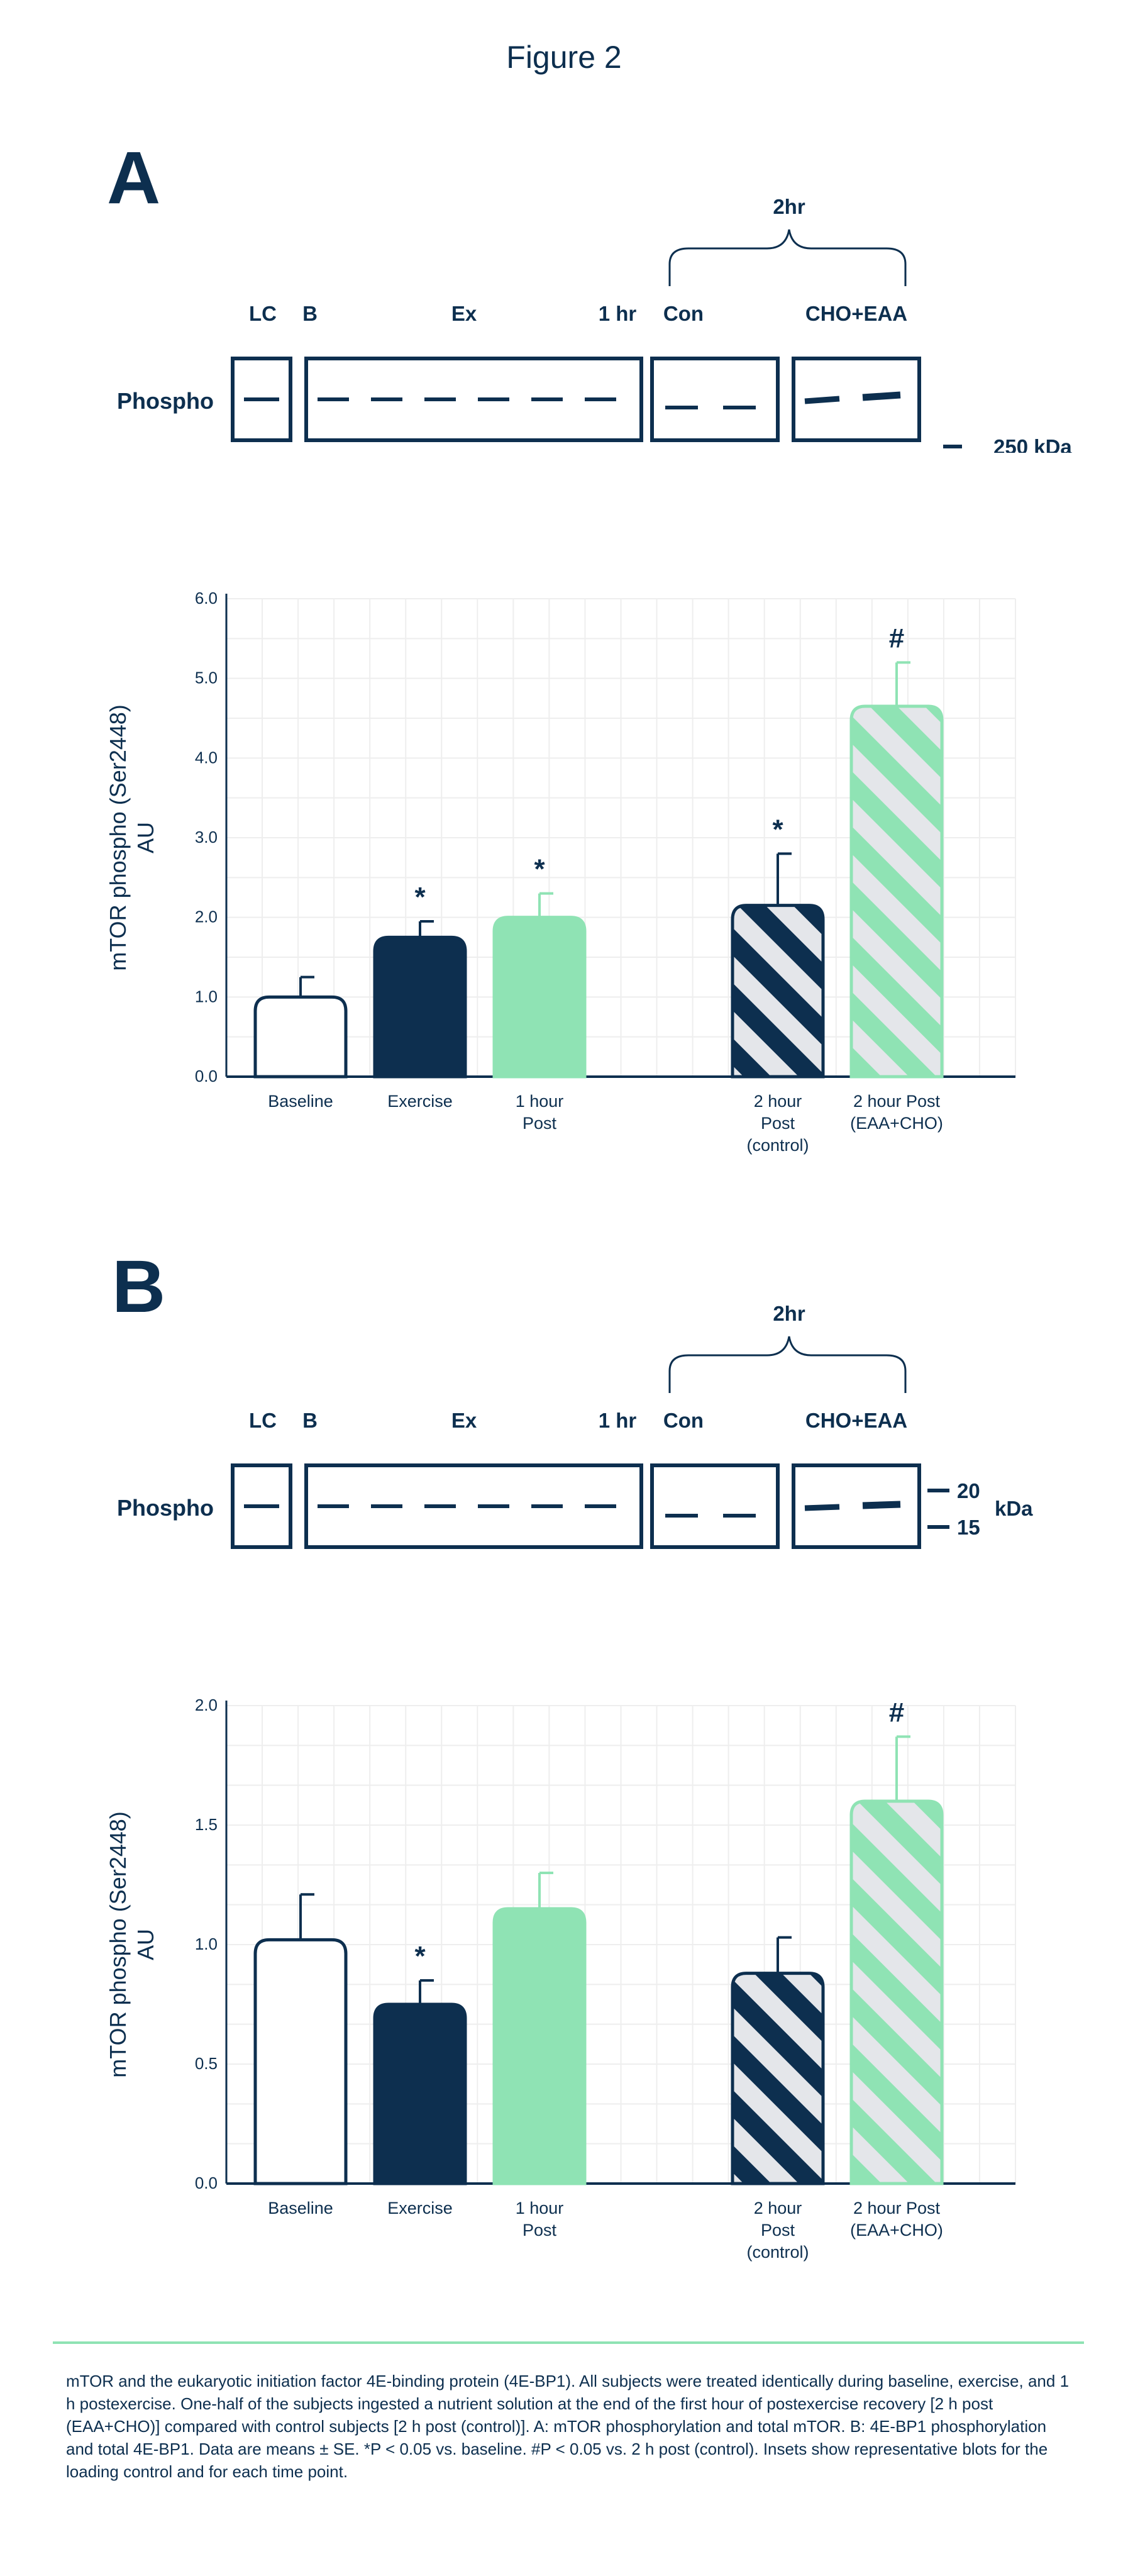  Describe the element at coordinates (968, 1527) in the screenshot. I see `marker-label: 15` at that location.